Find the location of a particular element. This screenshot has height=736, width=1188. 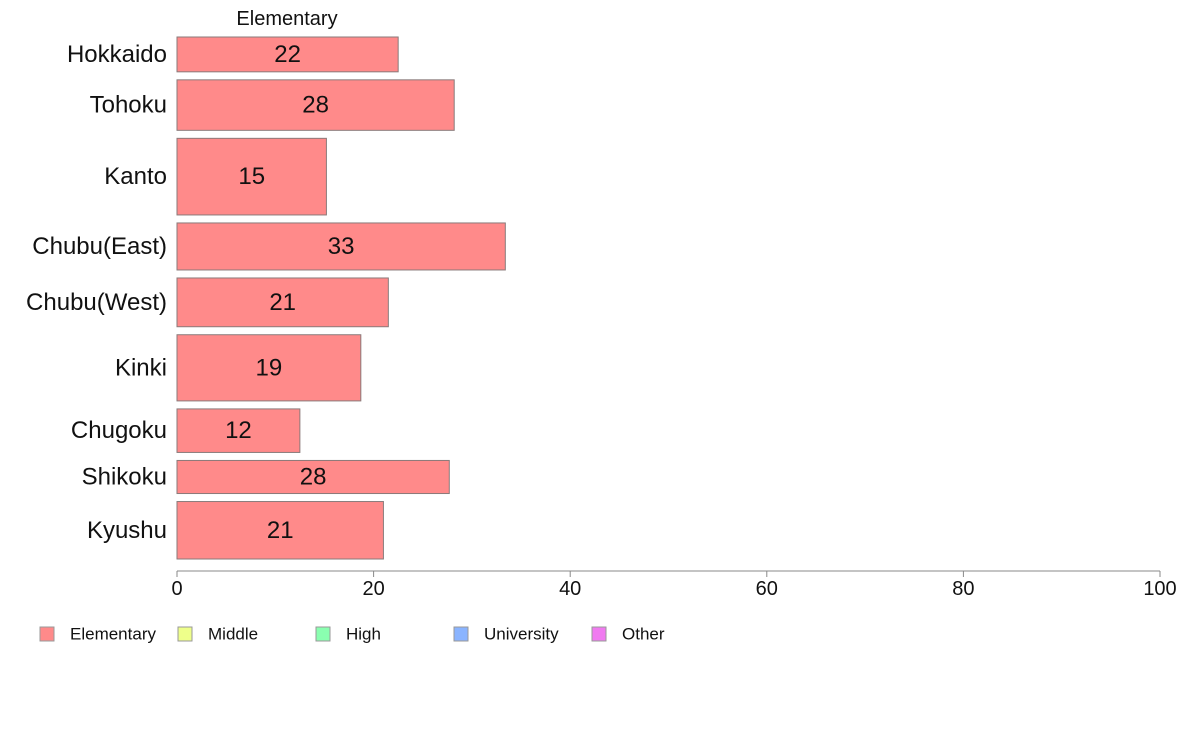

x-tick-label: 60 is located at coordinates (767, 589).